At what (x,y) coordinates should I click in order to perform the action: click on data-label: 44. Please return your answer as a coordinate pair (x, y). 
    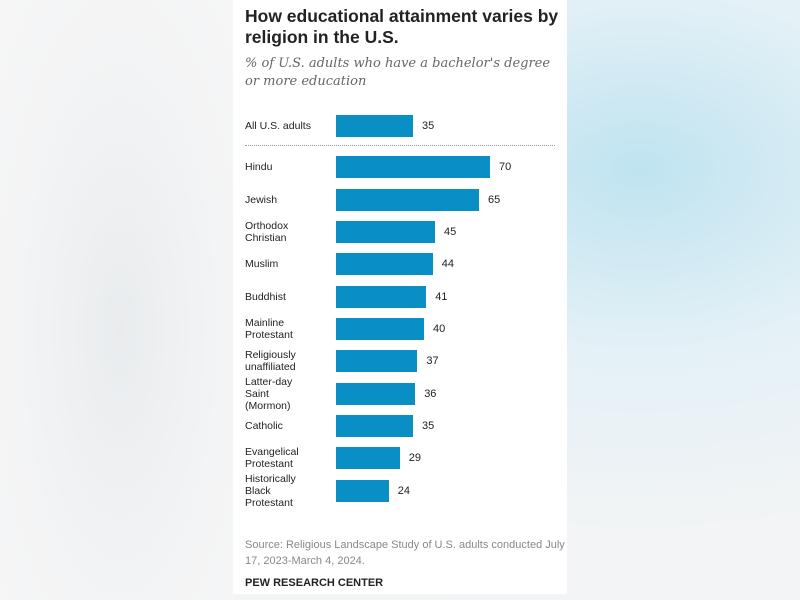
    Looking at the image, I should click on (448, 264).